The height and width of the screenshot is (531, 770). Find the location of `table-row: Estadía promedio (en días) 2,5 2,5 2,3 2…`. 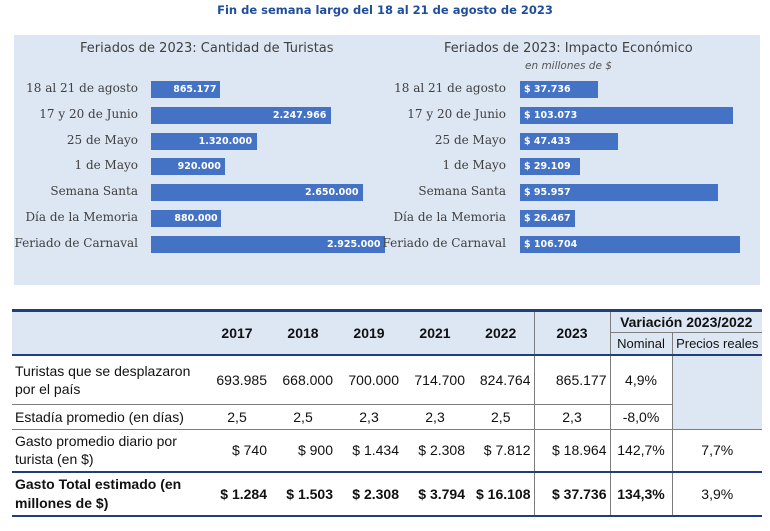

table-row: Estadía promedio (en días) 2,5 2,5 2,3 2… is located at coordinates (387, 417).